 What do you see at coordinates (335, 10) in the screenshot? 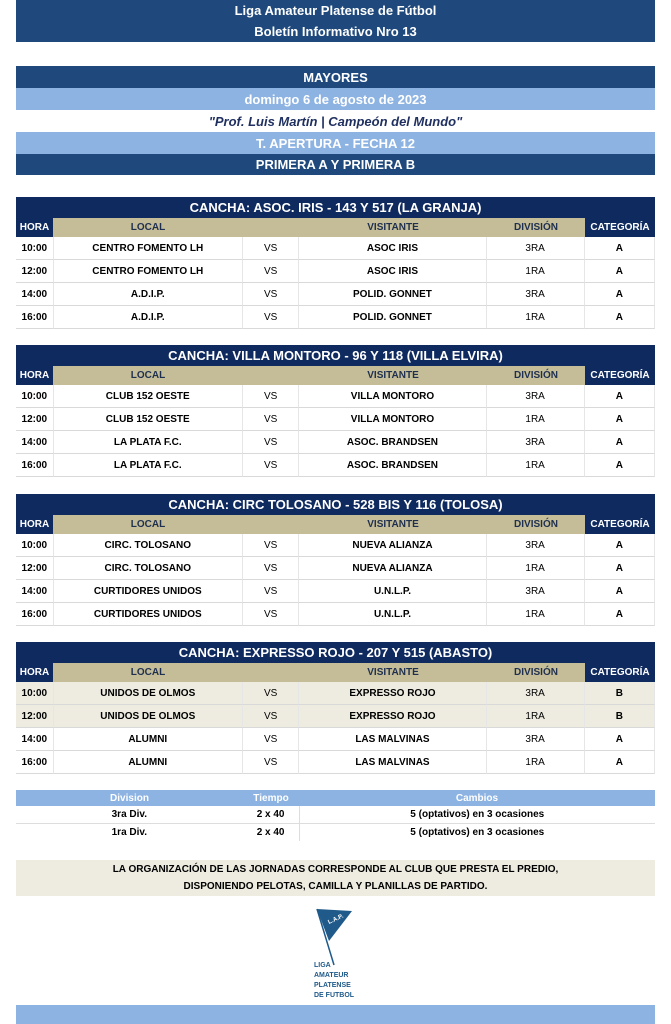
I see `league-name: Liga Amateur Platense de Fútbol` at bounding box center [335, 10].